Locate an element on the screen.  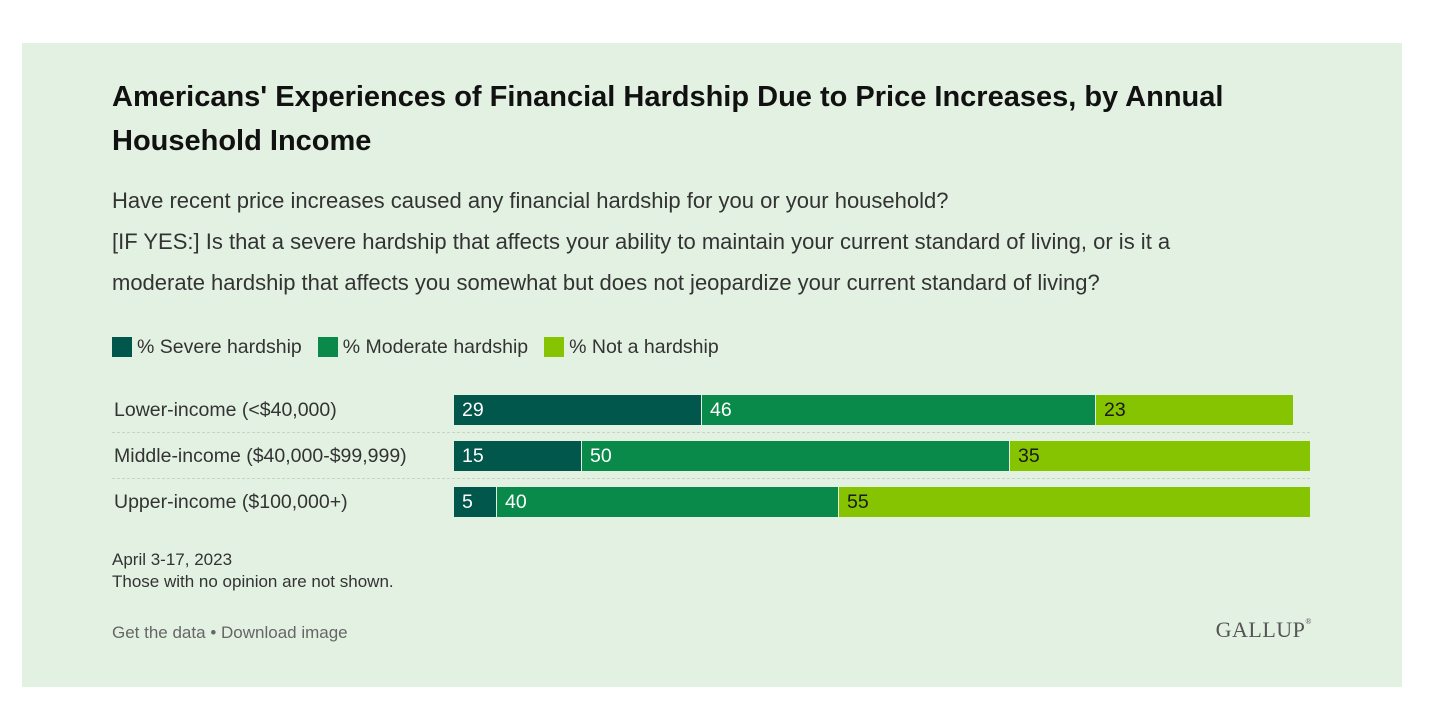
bar-row: 29 46 23 is located at coordinates (882, 410).